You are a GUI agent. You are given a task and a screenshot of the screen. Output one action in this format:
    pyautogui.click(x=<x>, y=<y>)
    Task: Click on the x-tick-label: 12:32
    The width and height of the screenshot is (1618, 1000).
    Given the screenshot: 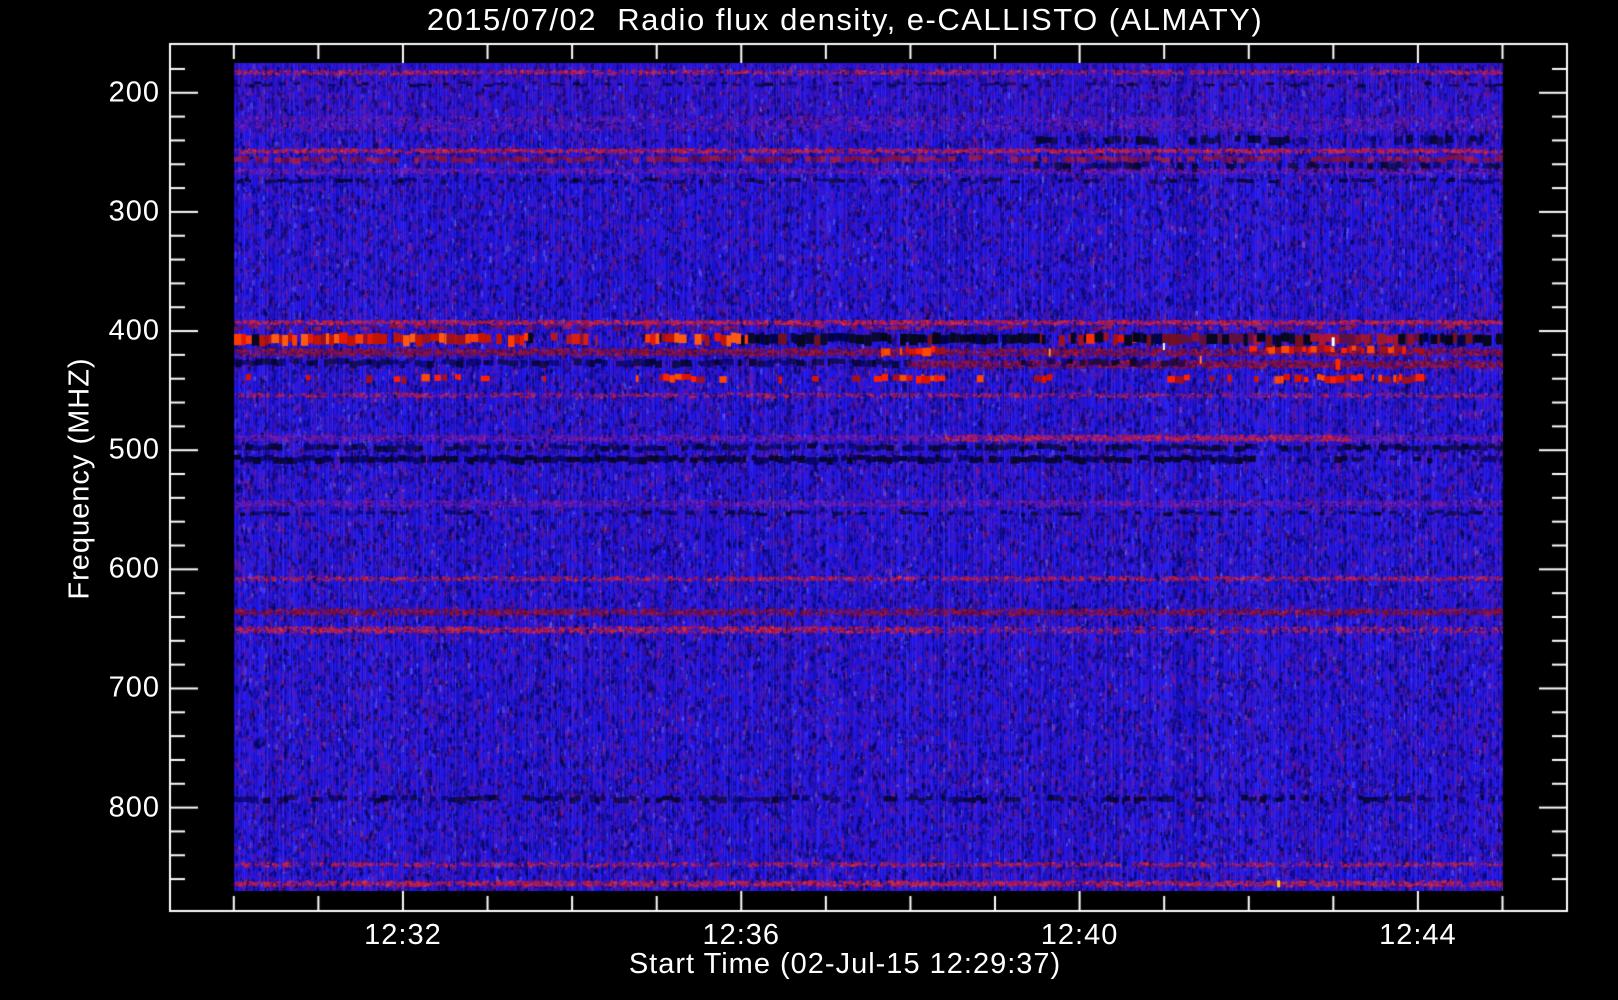 What is the action you would take?
    pyautogui.click(x=403, y=935)
    